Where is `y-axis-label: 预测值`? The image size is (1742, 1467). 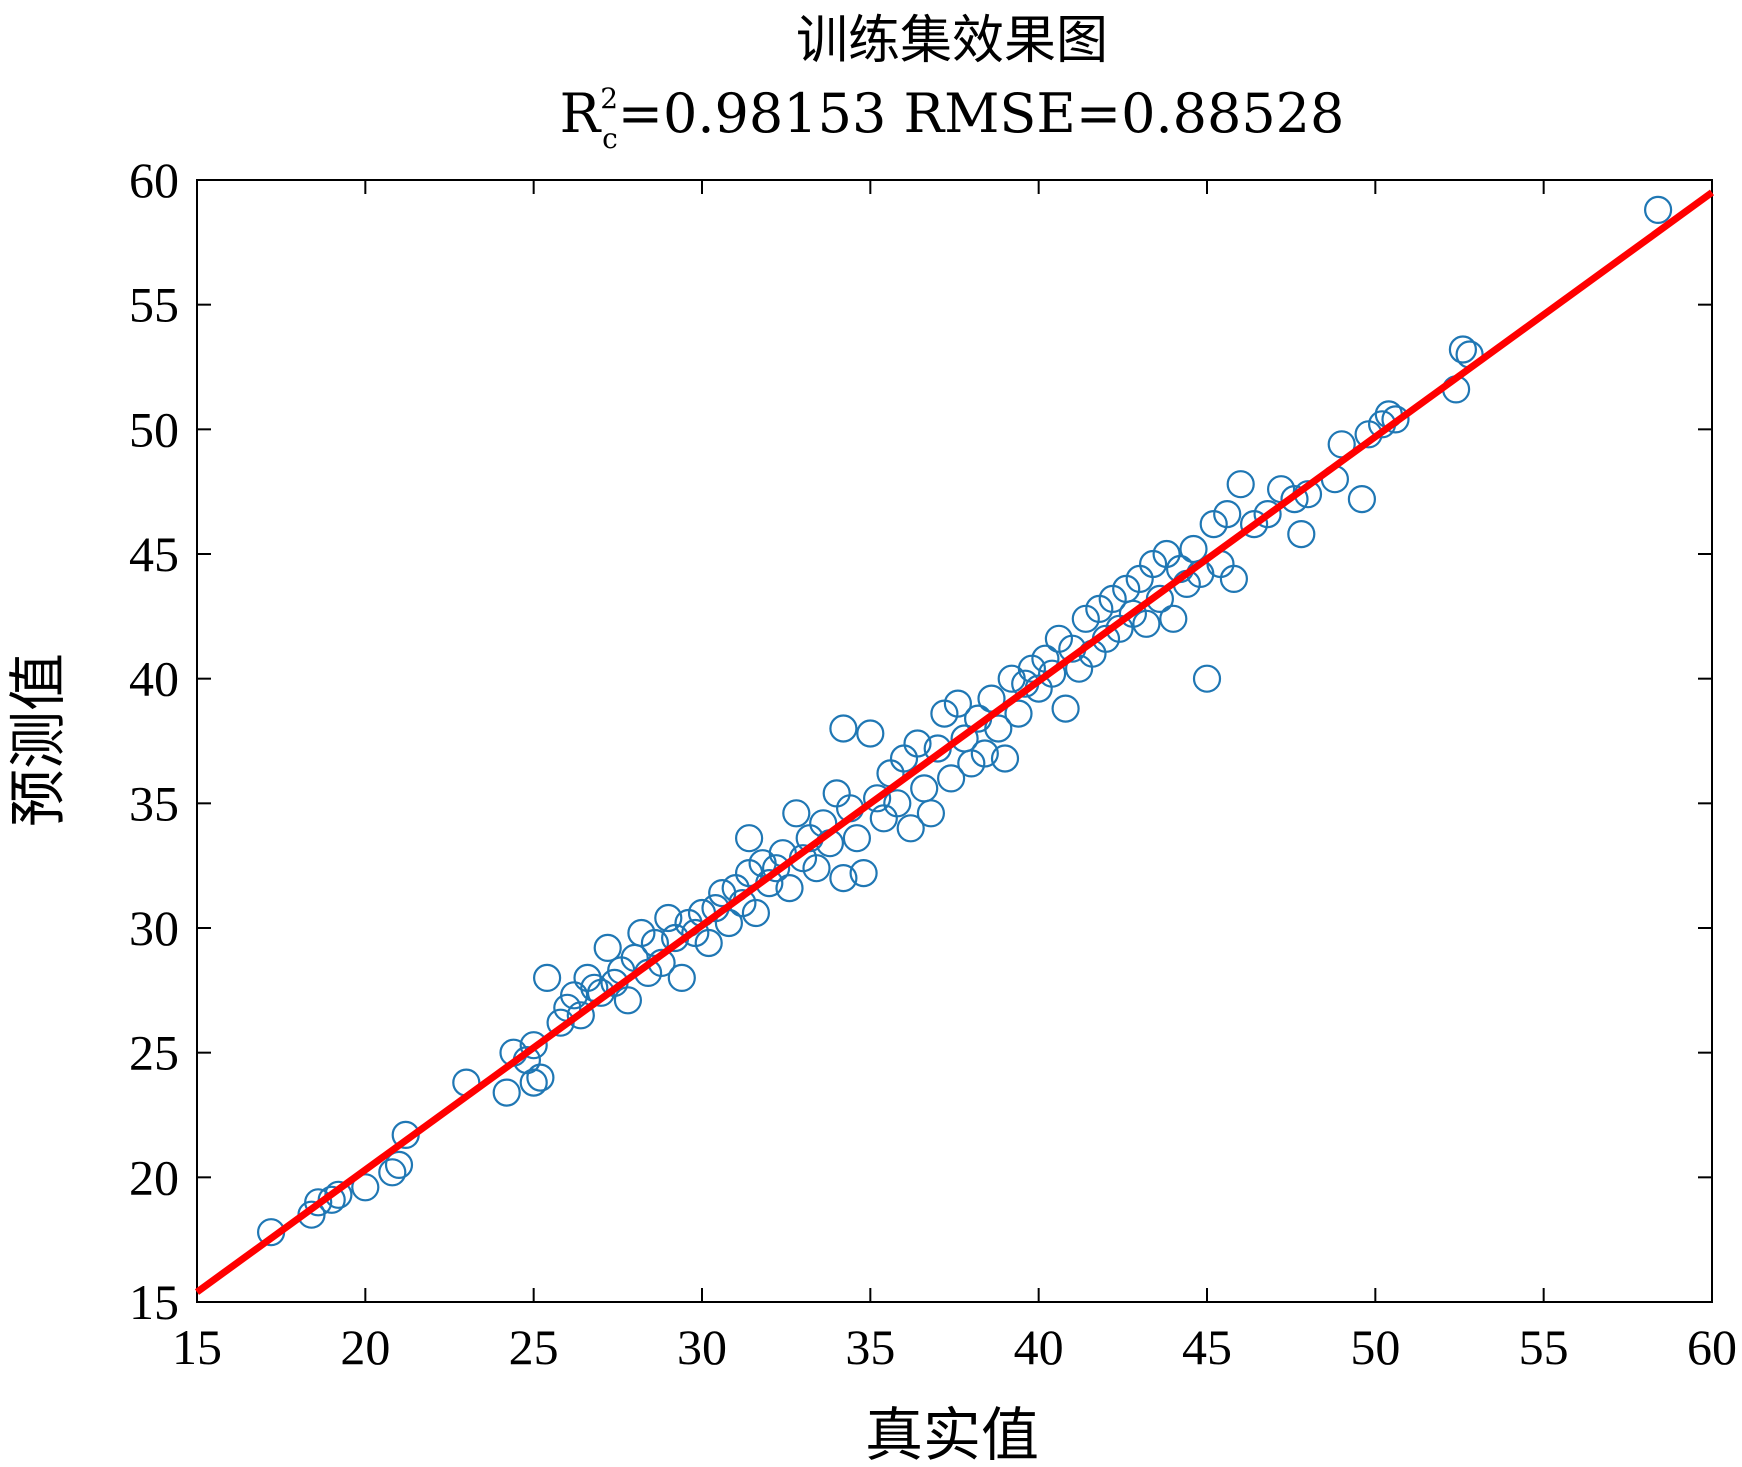 y-axis-label: 预测值 is located at coordinates (38, 740).